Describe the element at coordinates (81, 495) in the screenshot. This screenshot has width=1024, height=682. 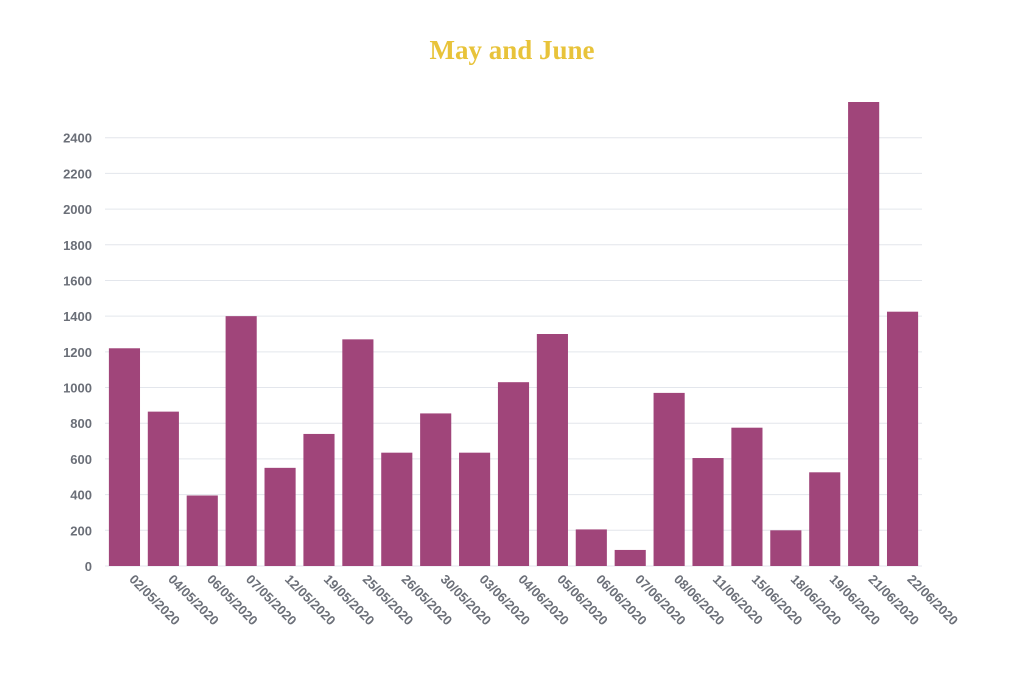
I see `y-tick-label: 400` at that location.